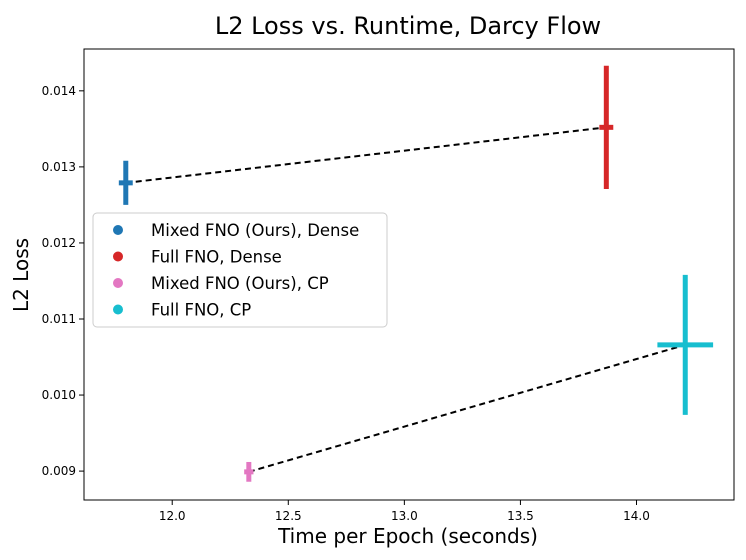 The height and width of the screenshot is (560, 746). I want to click on legend-item-3: Mixed FNO (Ours), CP, so click(221, 283).